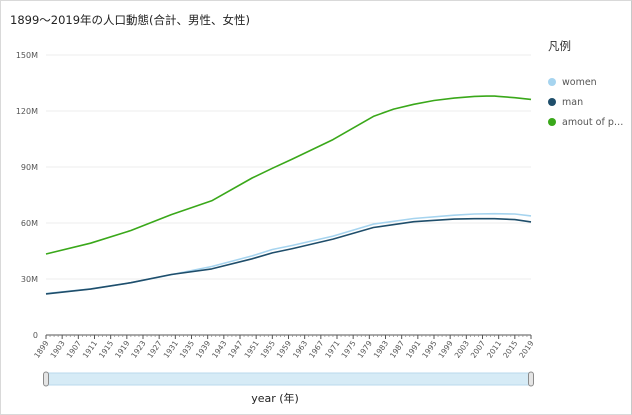 The height and width of the screenshot is (415, 632). I want to click on x-tick-label: 1911, so click(90, 349).